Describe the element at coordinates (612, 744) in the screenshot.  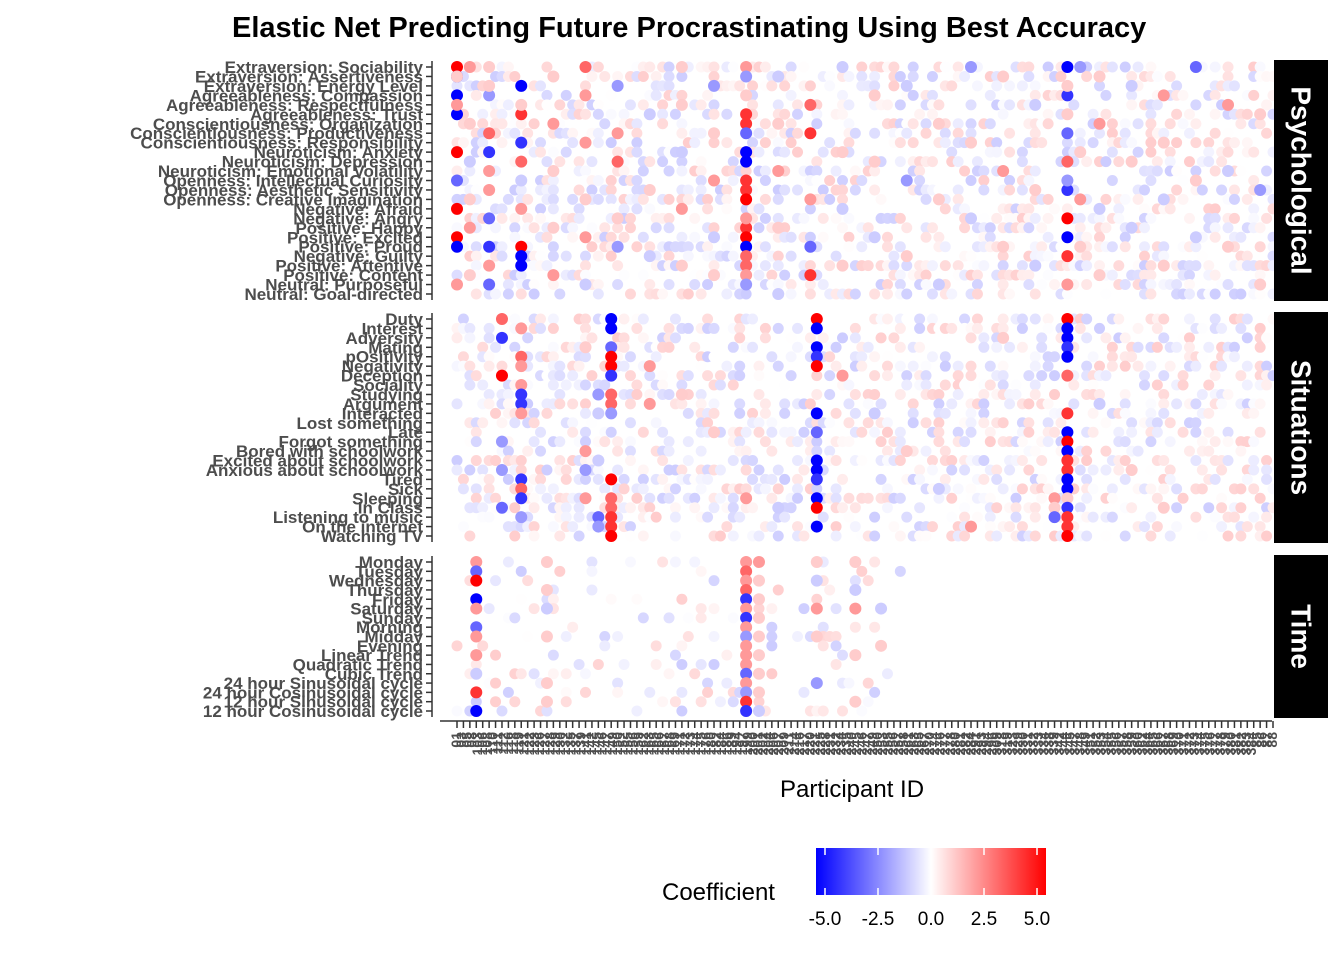
I see `x-tick-label: 149` at that location.